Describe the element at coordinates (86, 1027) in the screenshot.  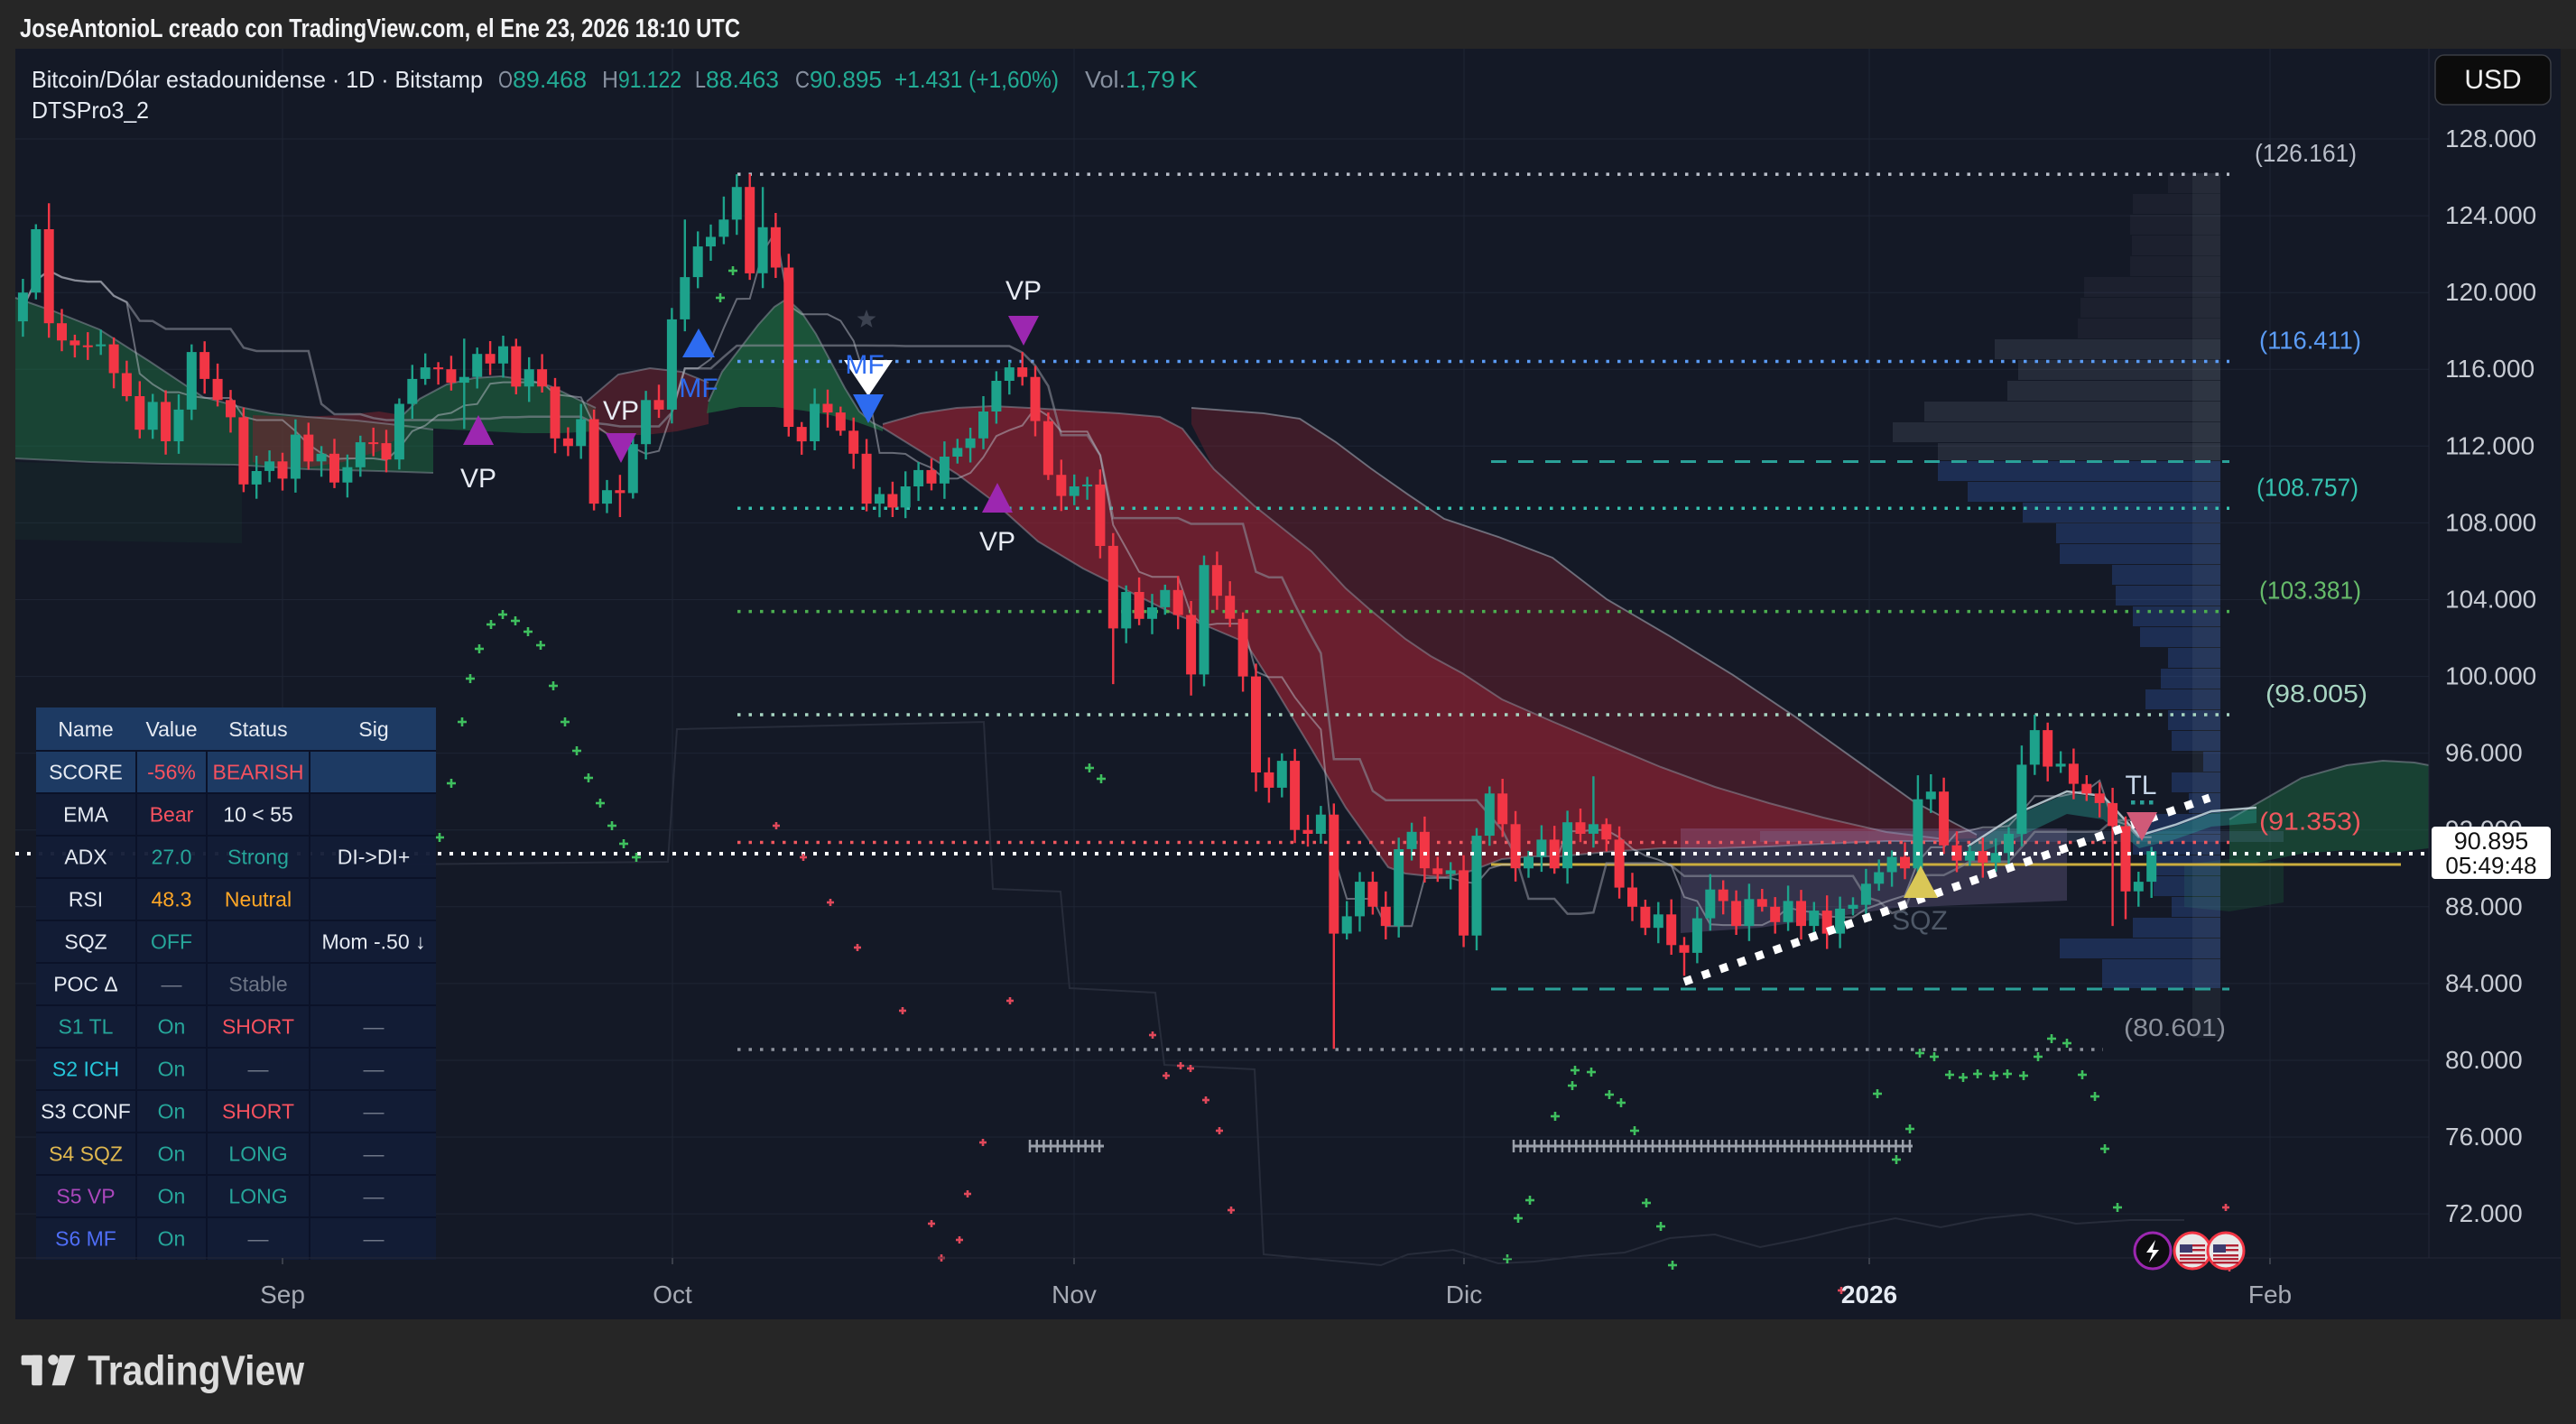
I see `svg-text: S1 TL` at that location.